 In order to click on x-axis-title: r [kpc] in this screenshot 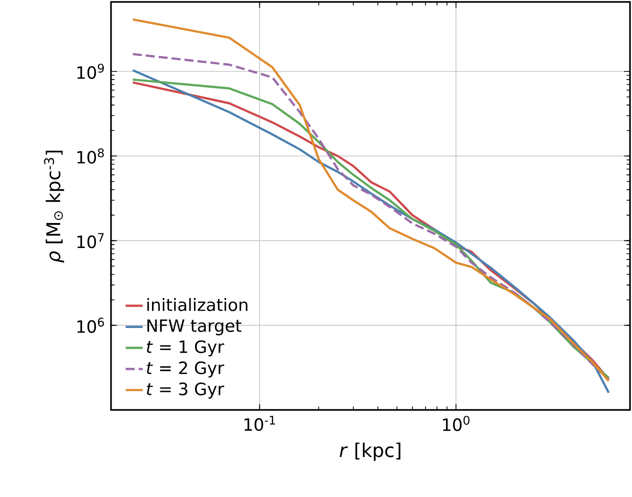, I will do `click(370, 451)`.